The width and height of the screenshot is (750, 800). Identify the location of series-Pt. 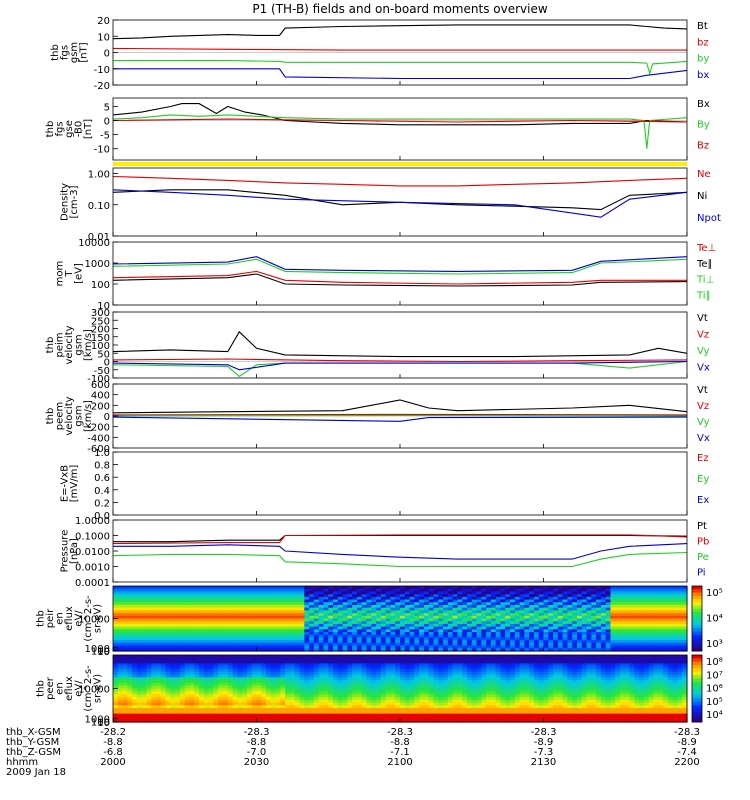
(400, 538).